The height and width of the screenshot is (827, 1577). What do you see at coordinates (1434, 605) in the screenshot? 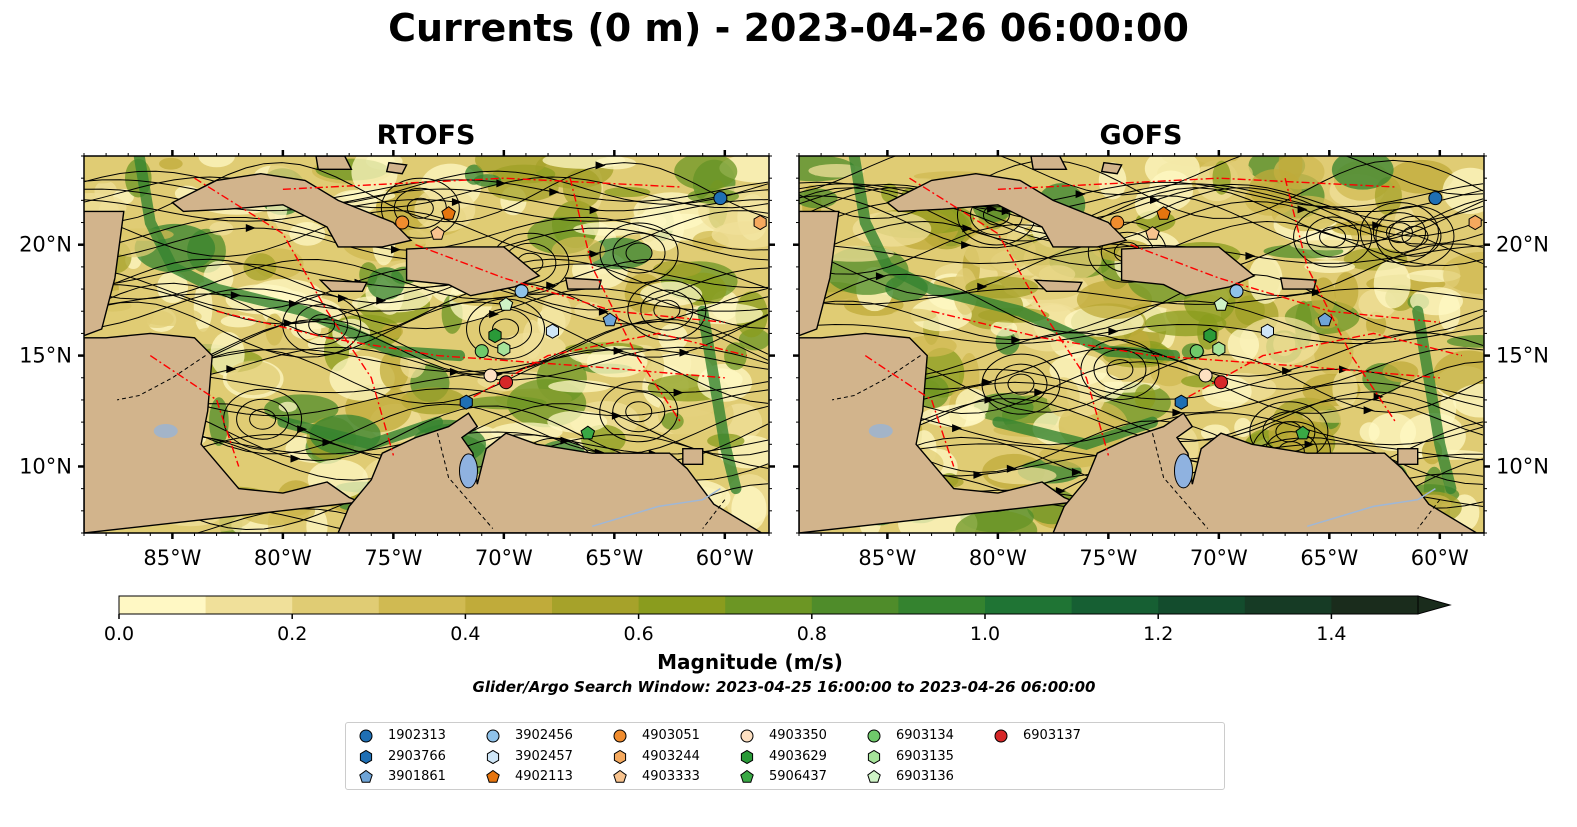
I see `colorbar-extend` at bounding box center [1434, 605].